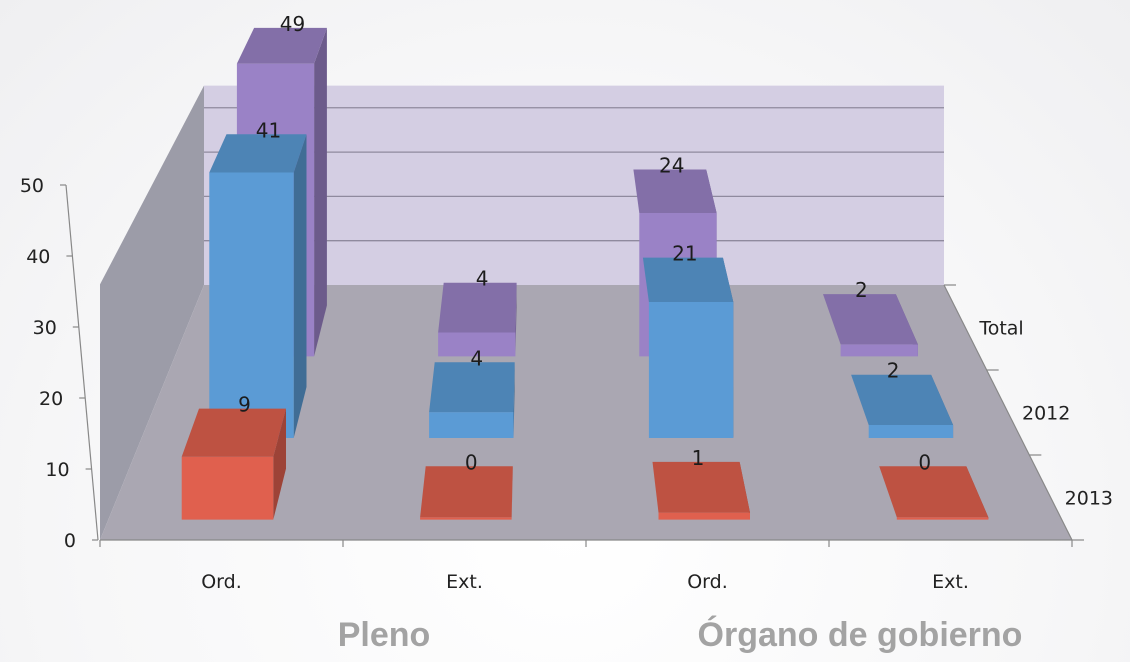 The image size is (1130, 662). What do you see at coordinates (268, 130) in the screenshot?
I see `data-label: 41` at bounding box center [268, 130].